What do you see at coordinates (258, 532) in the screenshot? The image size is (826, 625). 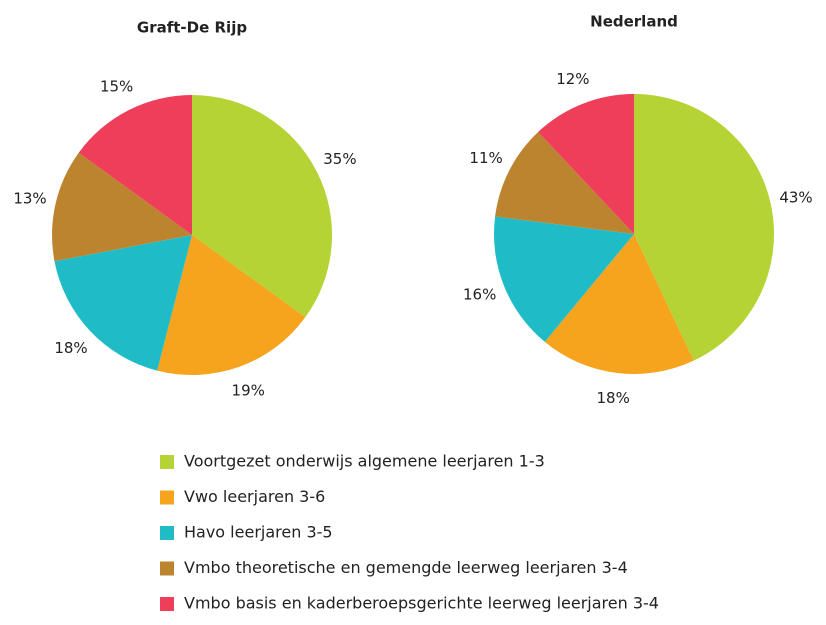 I see `legend-label: Havo leerjaren 3-5` at bounding box center [258, 532].